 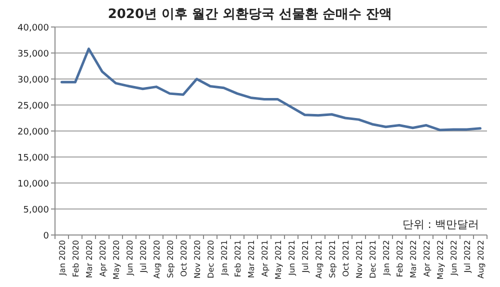 What do you see at coordinates (34, 133) in the screenshot?
I see `y-tick-label: 20,000` at bounding box center [34, 133].